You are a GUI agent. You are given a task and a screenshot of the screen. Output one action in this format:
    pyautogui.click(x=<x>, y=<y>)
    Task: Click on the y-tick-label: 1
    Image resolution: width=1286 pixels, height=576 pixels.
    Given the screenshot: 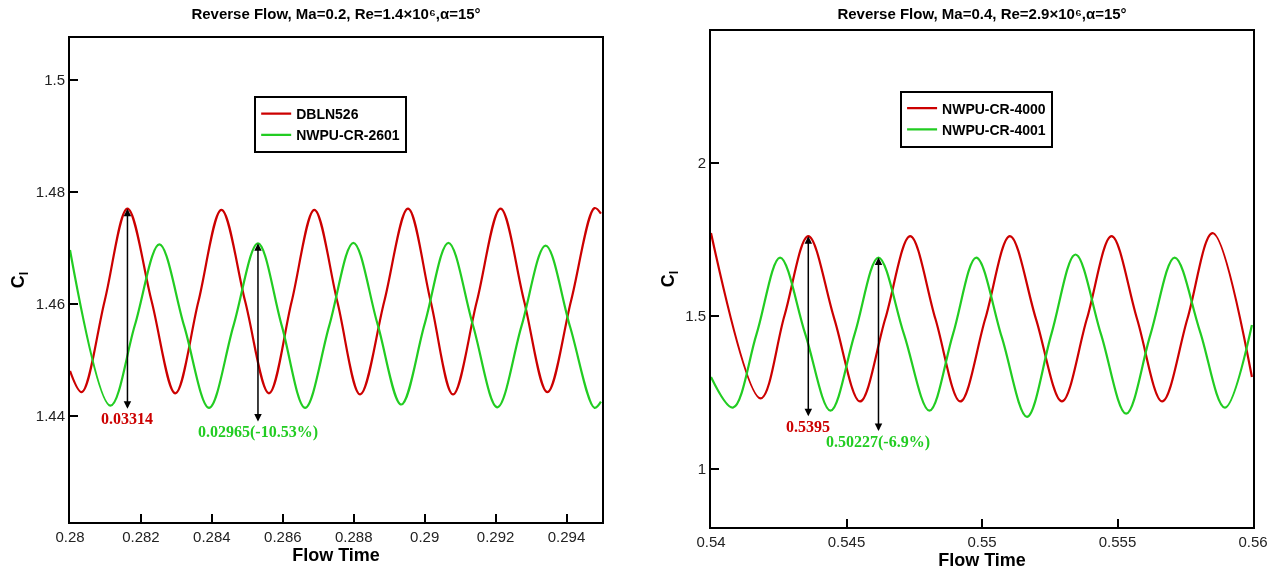 What is the action you would take?
    pyautogui.click(x=701, y=469)
    